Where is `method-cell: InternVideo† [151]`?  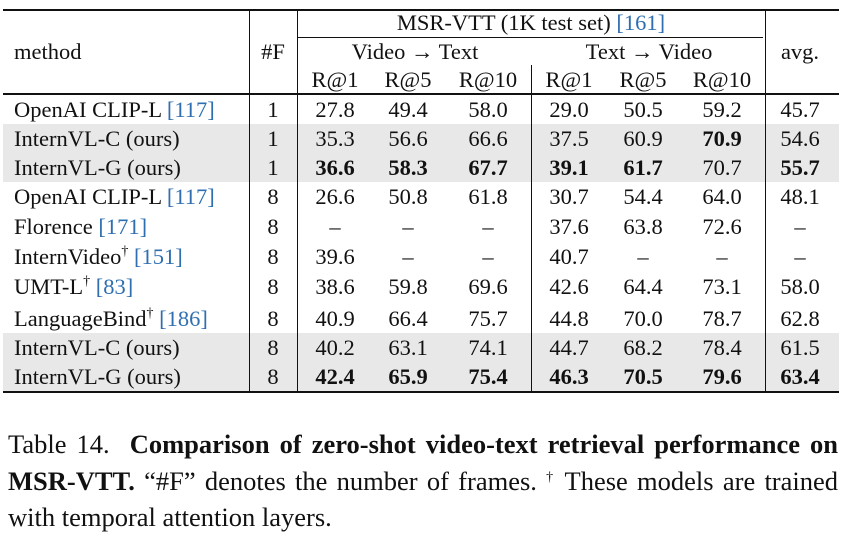 method-cell: InternVideo† [151] is located at coordinates (98, 257).